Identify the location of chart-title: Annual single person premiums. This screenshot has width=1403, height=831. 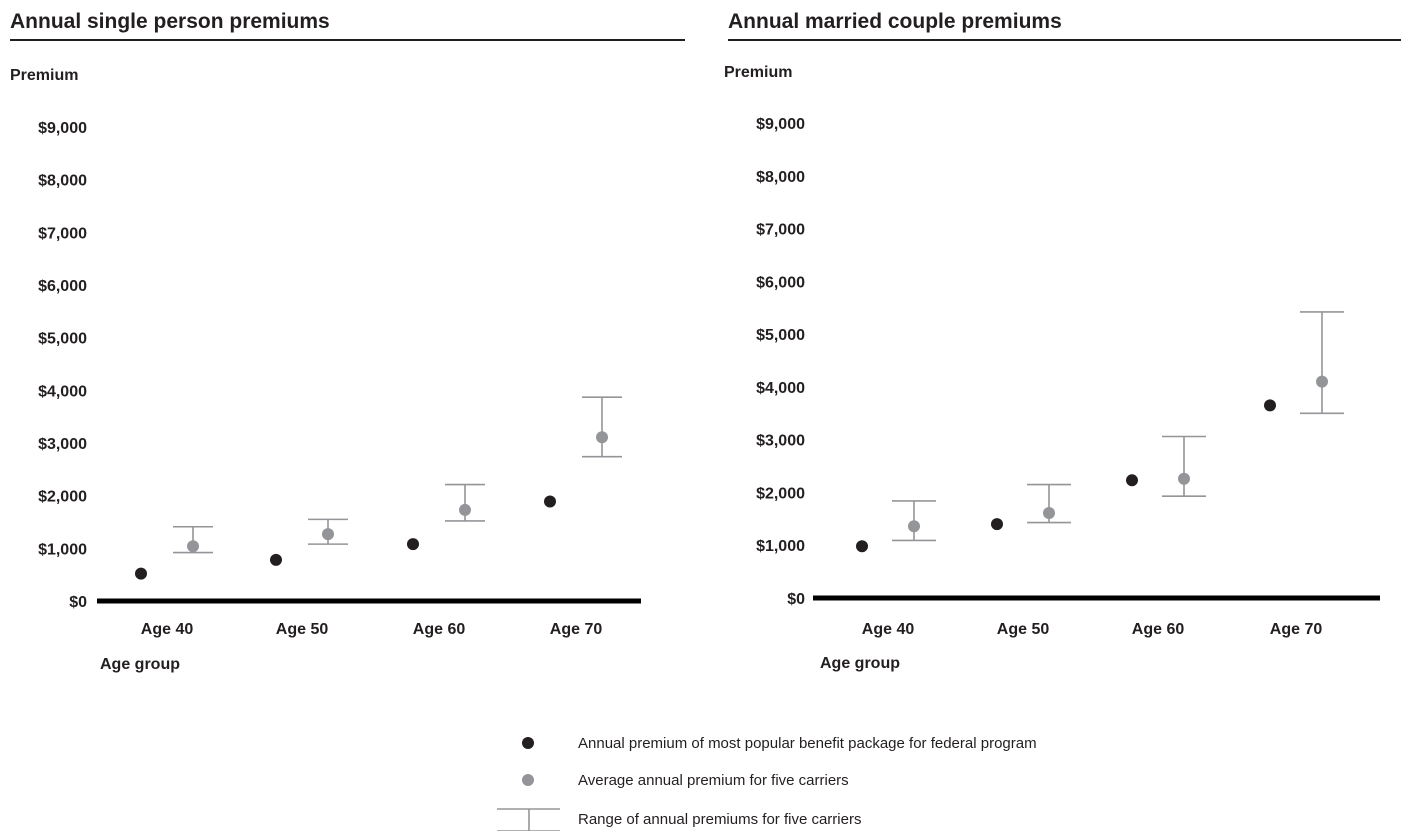
(170, 21).